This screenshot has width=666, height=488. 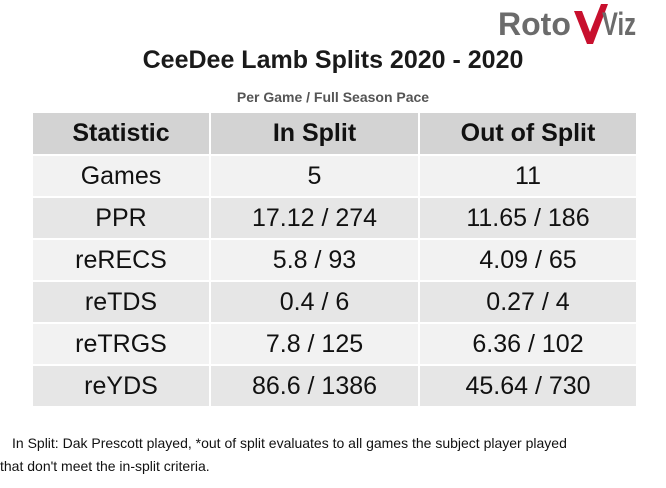 What do you see at coordinates (528, 260) in the screenshot?
I see `cell-out-of-split: 4.09 / 65` at bounding box center [528, 260].